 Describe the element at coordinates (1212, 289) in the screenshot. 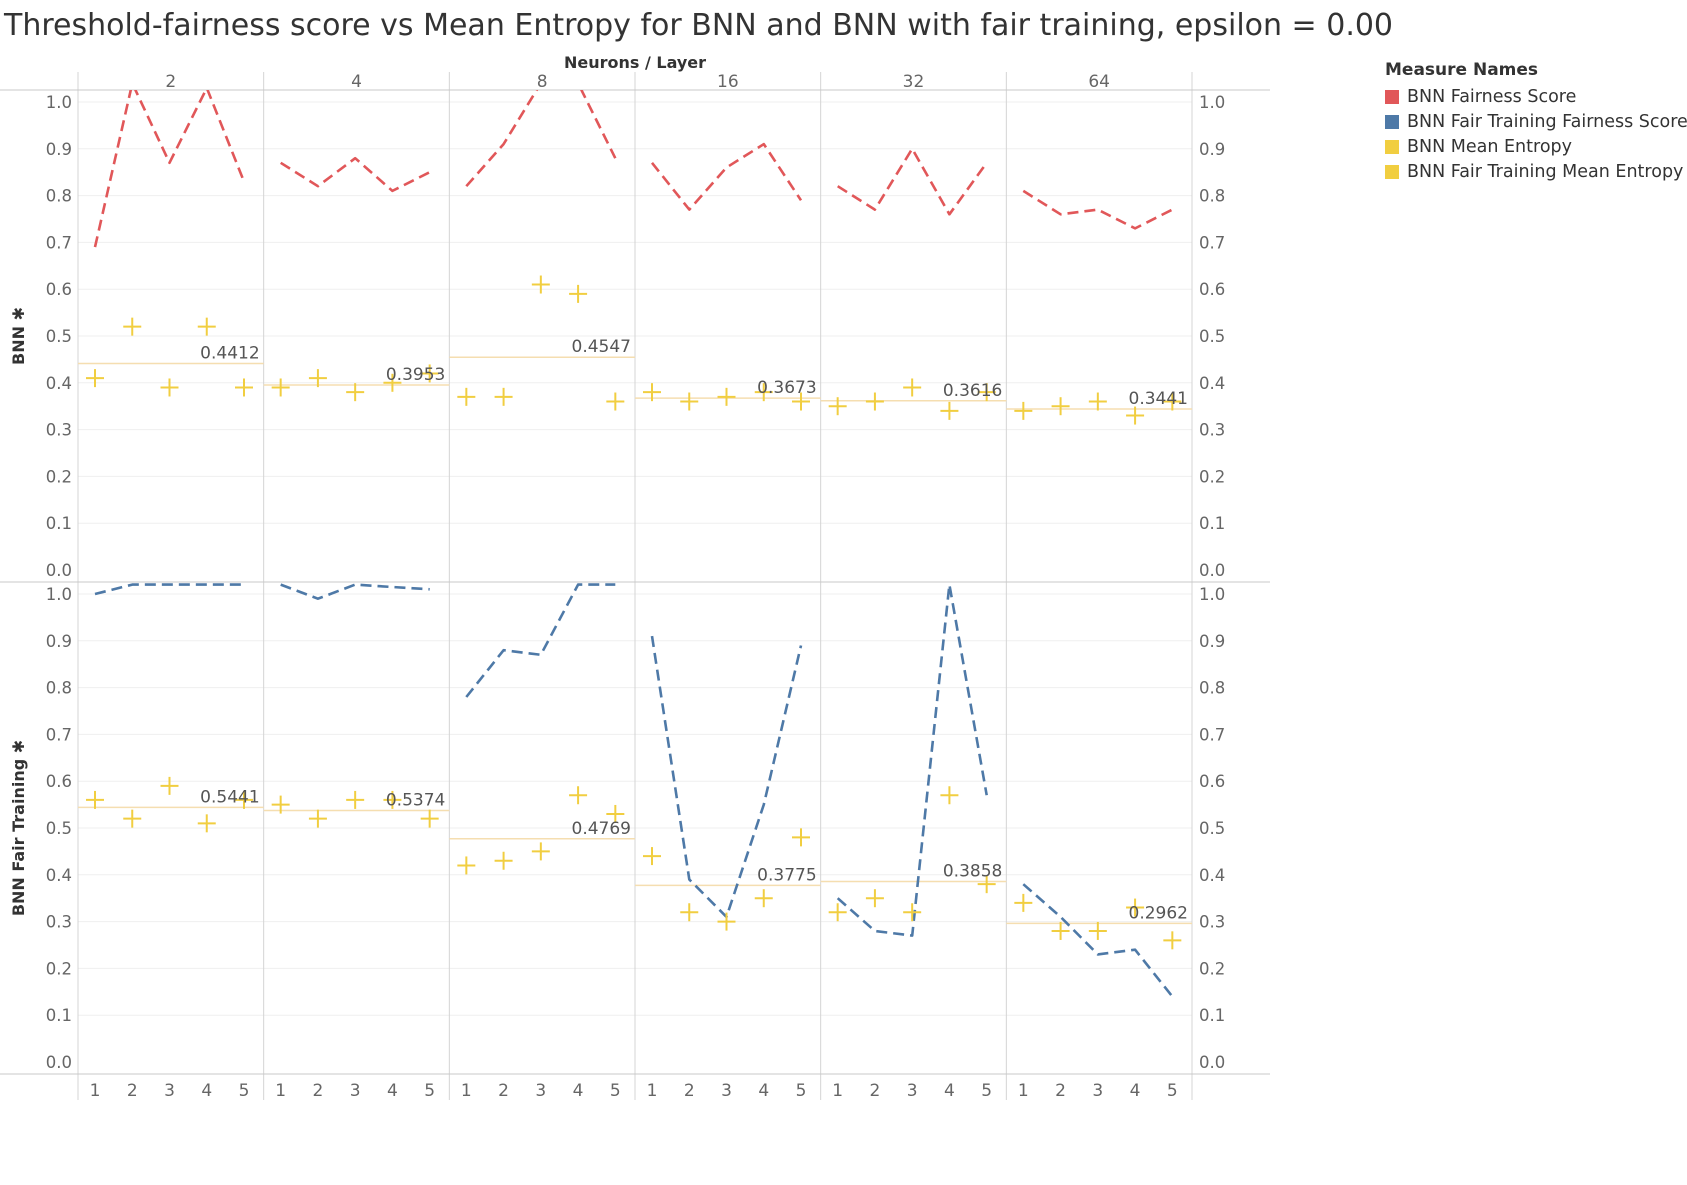

I see `y-tick-label-right: 0.6` at that location.